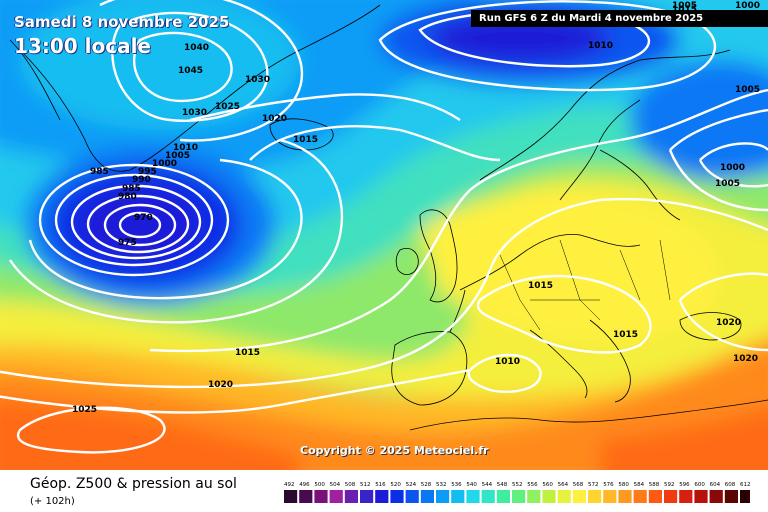  I want to click on svg-text: 1030, so click(194, 113).